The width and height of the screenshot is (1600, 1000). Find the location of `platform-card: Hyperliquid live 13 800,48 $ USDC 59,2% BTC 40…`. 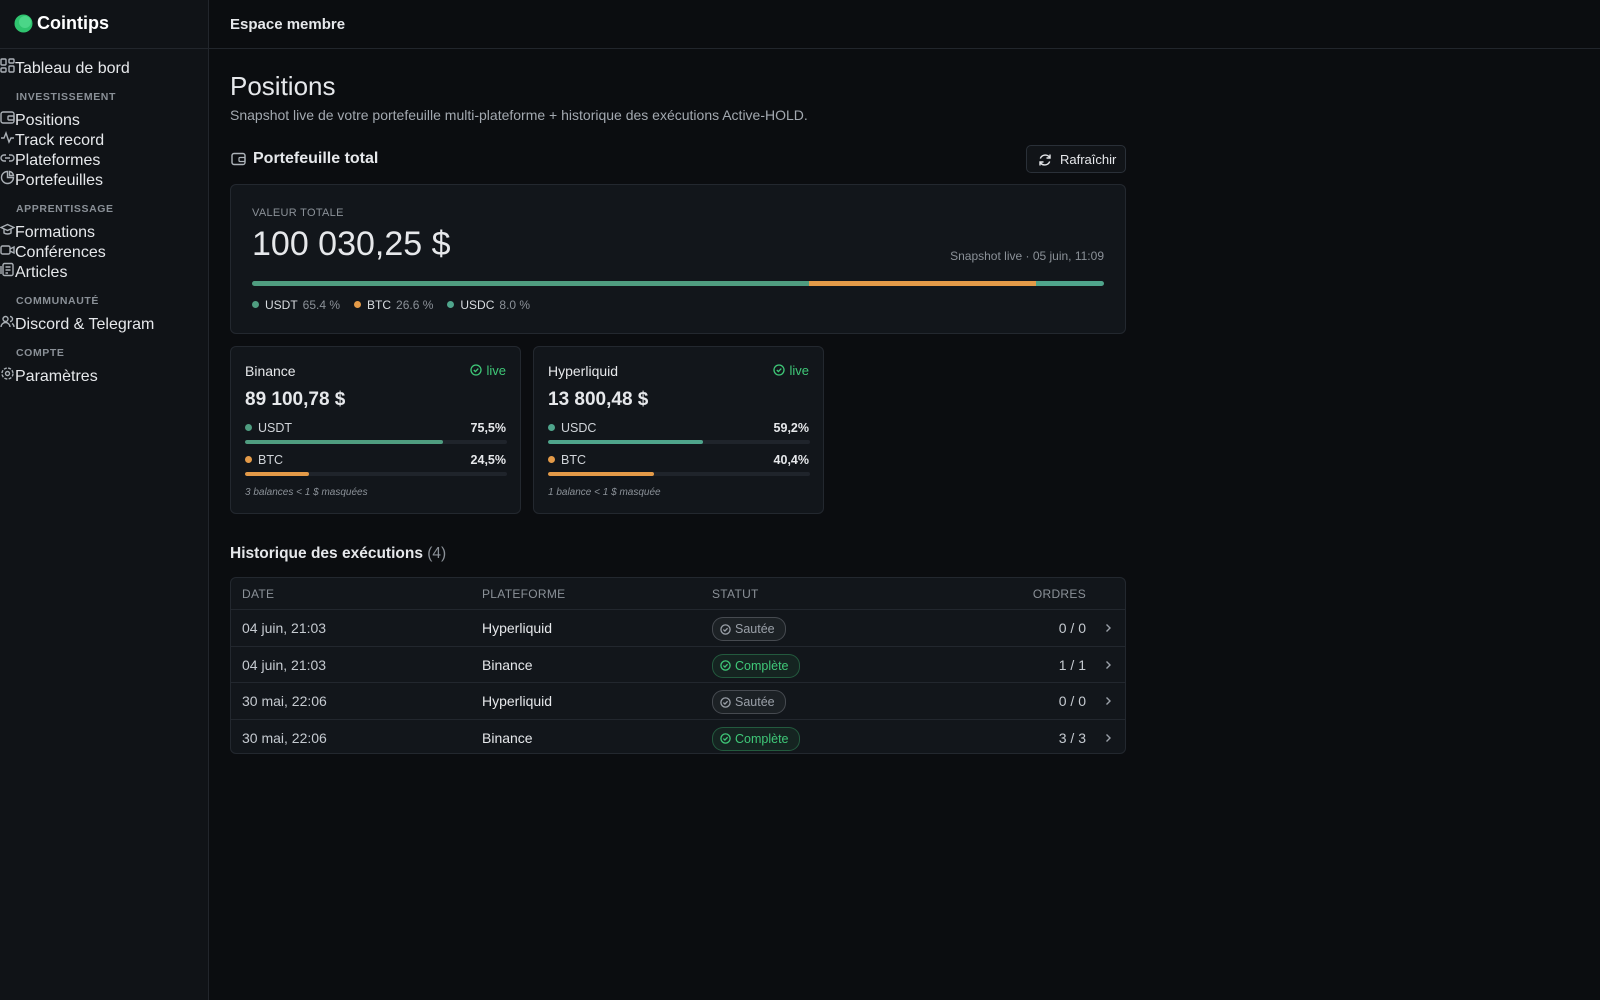

platform-card: Hyperliquid live 13 800,48 $ USDC 59,2% BTC 40… is located at coordinates (678, 430).